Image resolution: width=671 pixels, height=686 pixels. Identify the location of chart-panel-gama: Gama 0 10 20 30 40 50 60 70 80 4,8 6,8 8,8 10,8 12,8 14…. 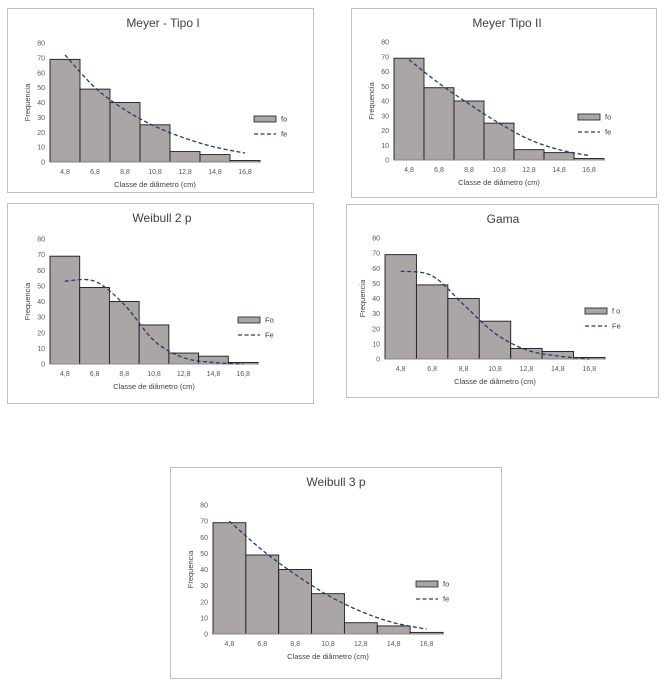
(502, 301).